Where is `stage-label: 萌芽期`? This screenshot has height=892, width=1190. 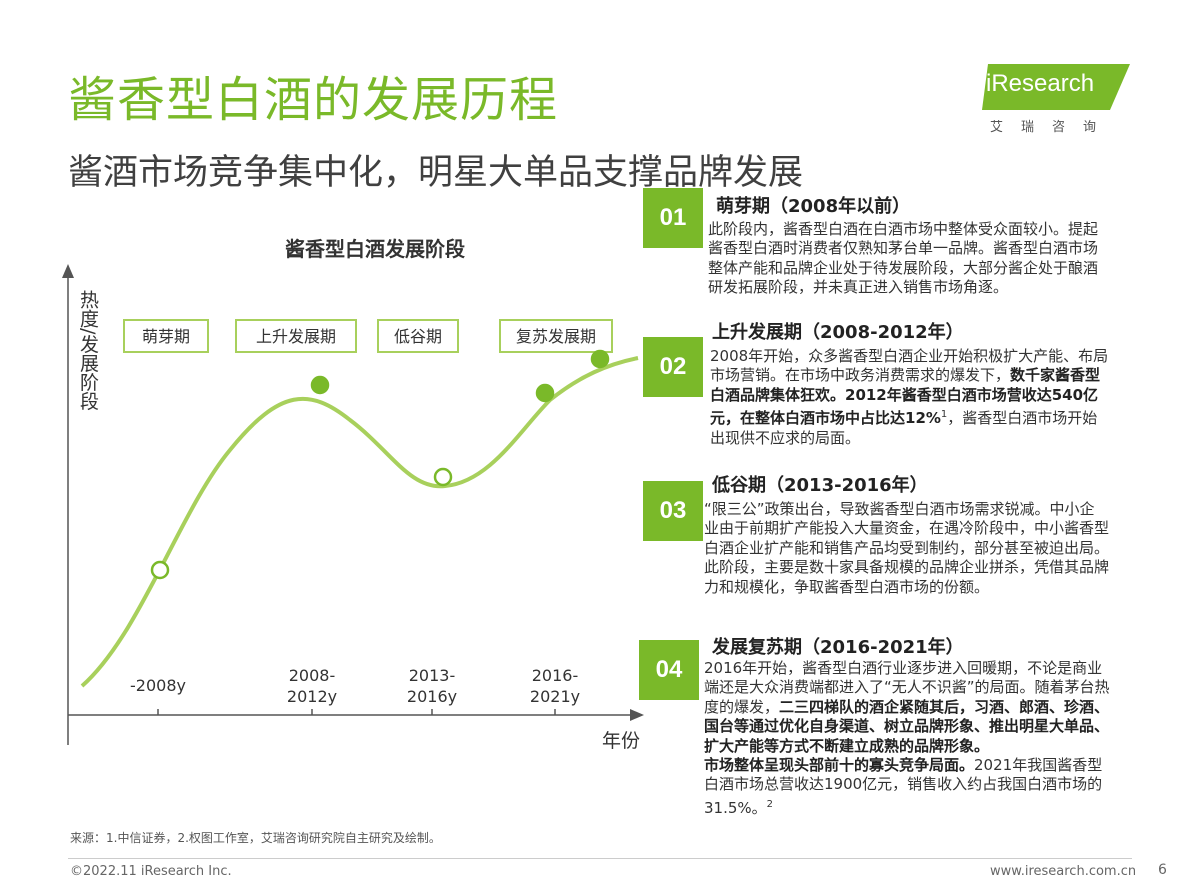
stage-label: 萌芽期 is located at coordinates (166, 336).